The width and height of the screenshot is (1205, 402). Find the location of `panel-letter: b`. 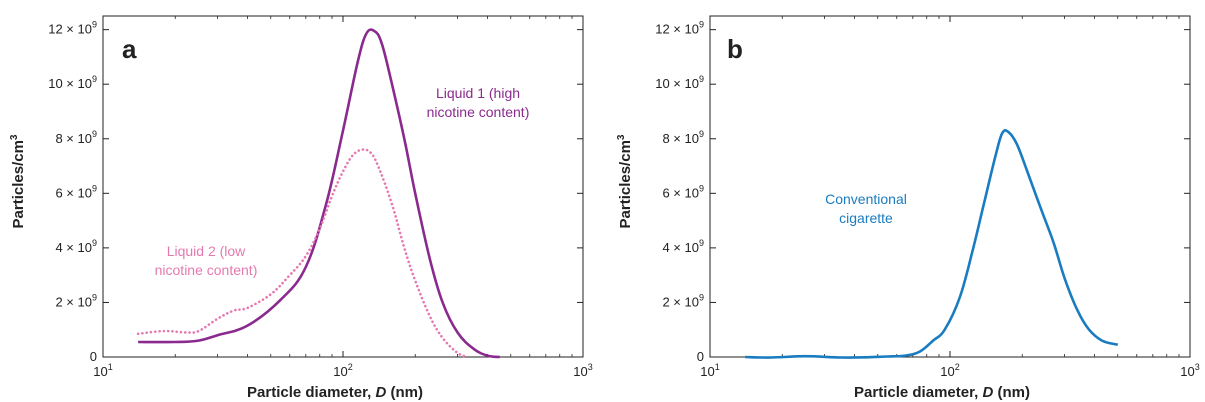

panel-letter: b is located at coordinates (735, 49).